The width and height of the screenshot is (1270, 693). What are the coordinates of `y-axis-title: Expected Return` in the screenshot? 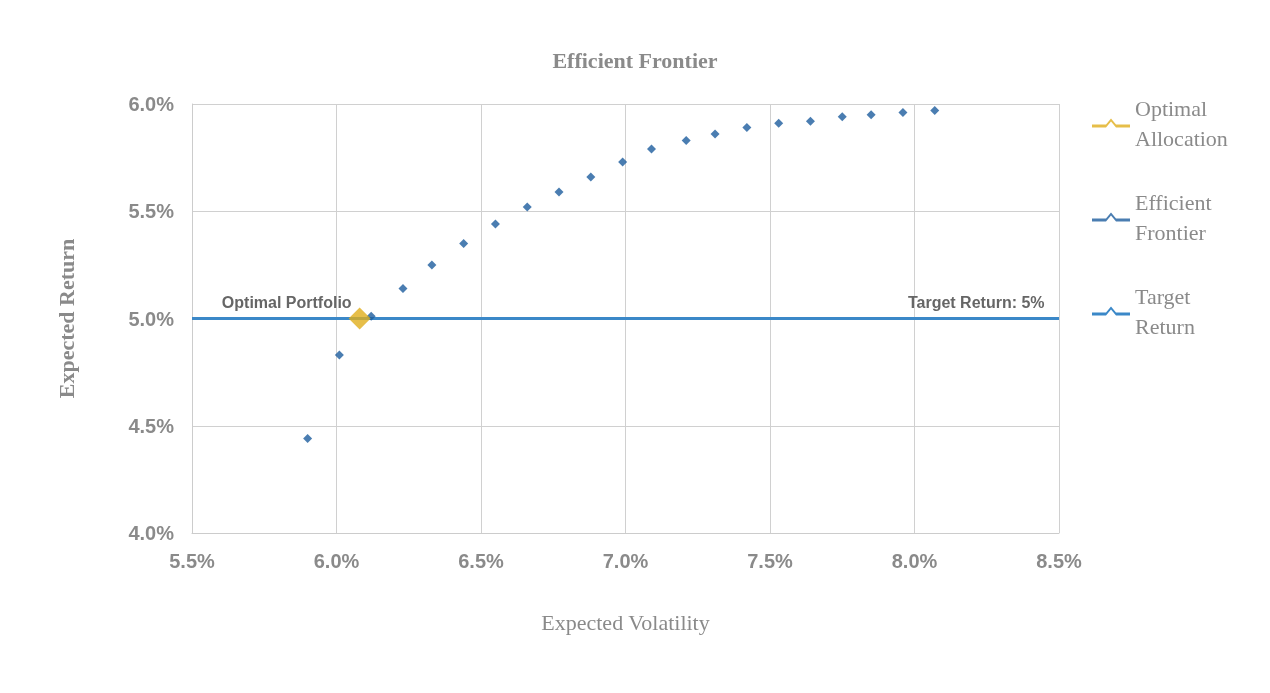 It's located at (66, 318).